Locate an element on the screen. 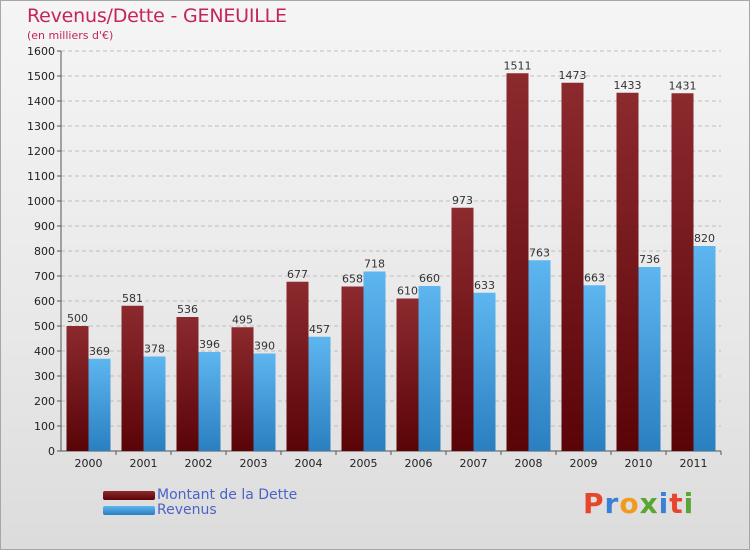  y-tick-label: 800 is located at coordinates (44, 251).